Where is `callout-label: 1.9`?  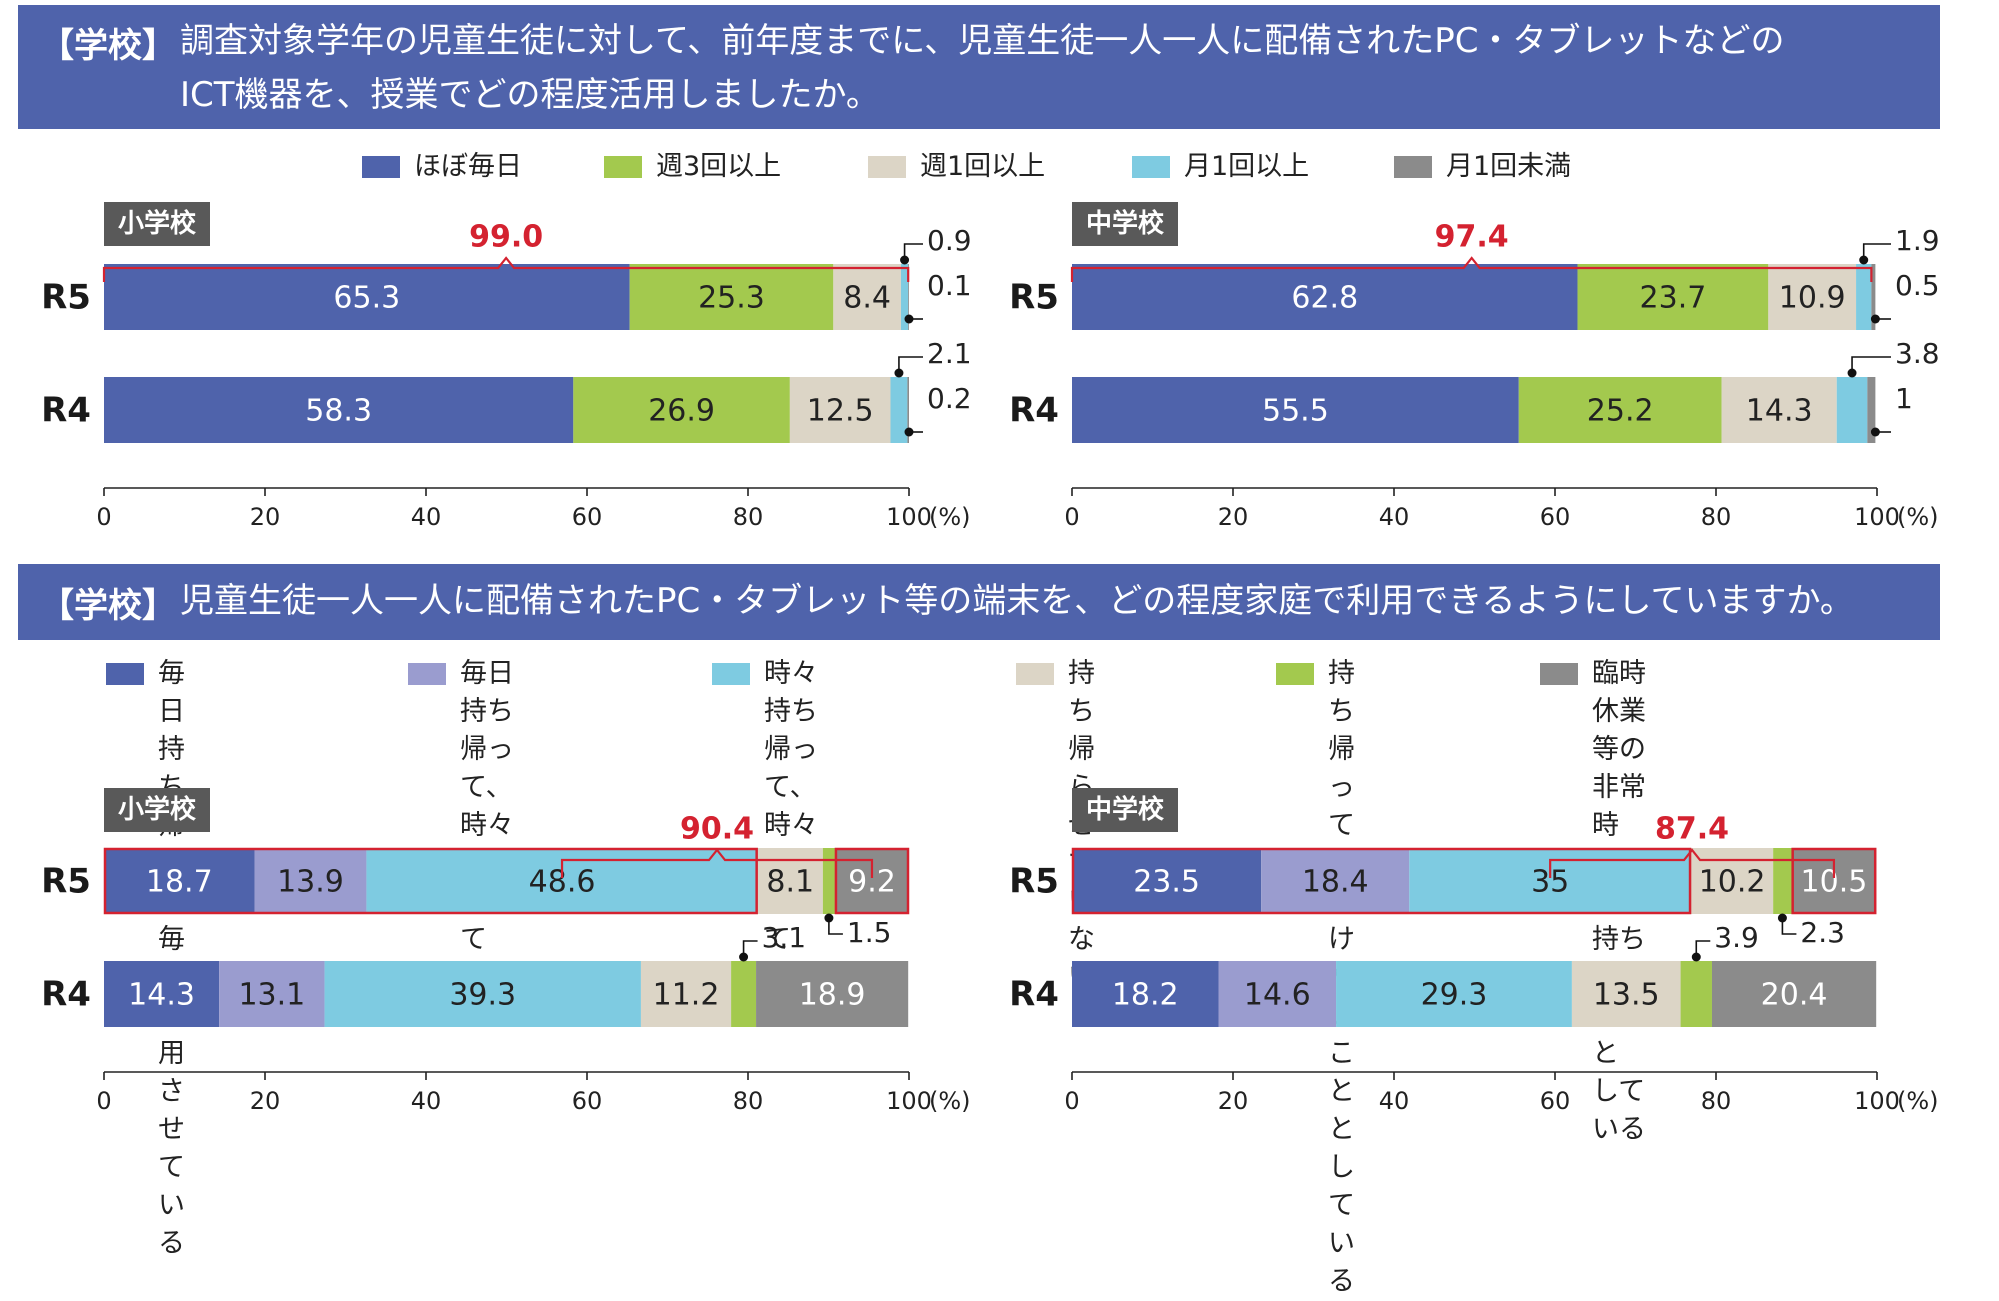
callout-label: 1.9 is located at coordinates (1917, 240).